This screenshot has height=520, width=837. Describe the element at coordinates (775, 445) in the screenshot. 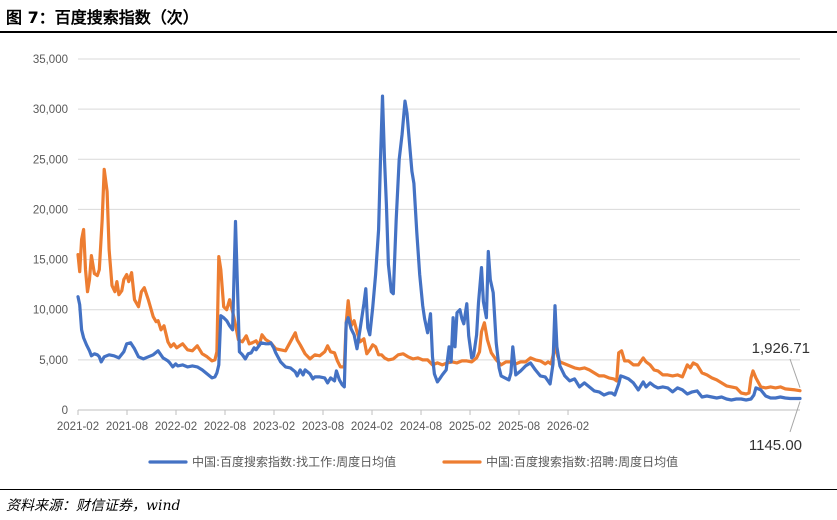

I see `annotation-blue-last-value: 1145.00` at that location.